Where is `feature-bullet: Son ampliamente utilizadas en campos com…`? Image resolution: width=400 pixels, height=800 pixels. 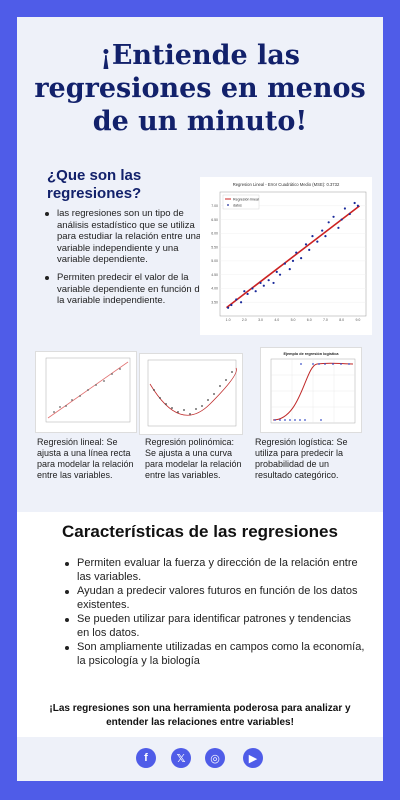
feature-bullet: Son ampliamente utilizadas en campos com… is located at coordinates (215, 654).